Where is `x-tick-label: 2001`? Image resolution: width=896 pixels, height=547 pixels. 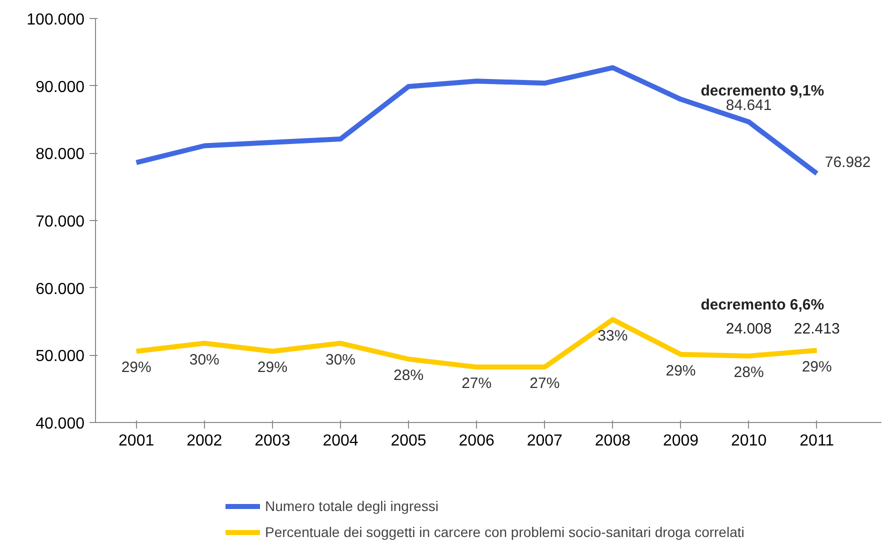 x-tick-label: 2001 is located at coordinates (136, 441).